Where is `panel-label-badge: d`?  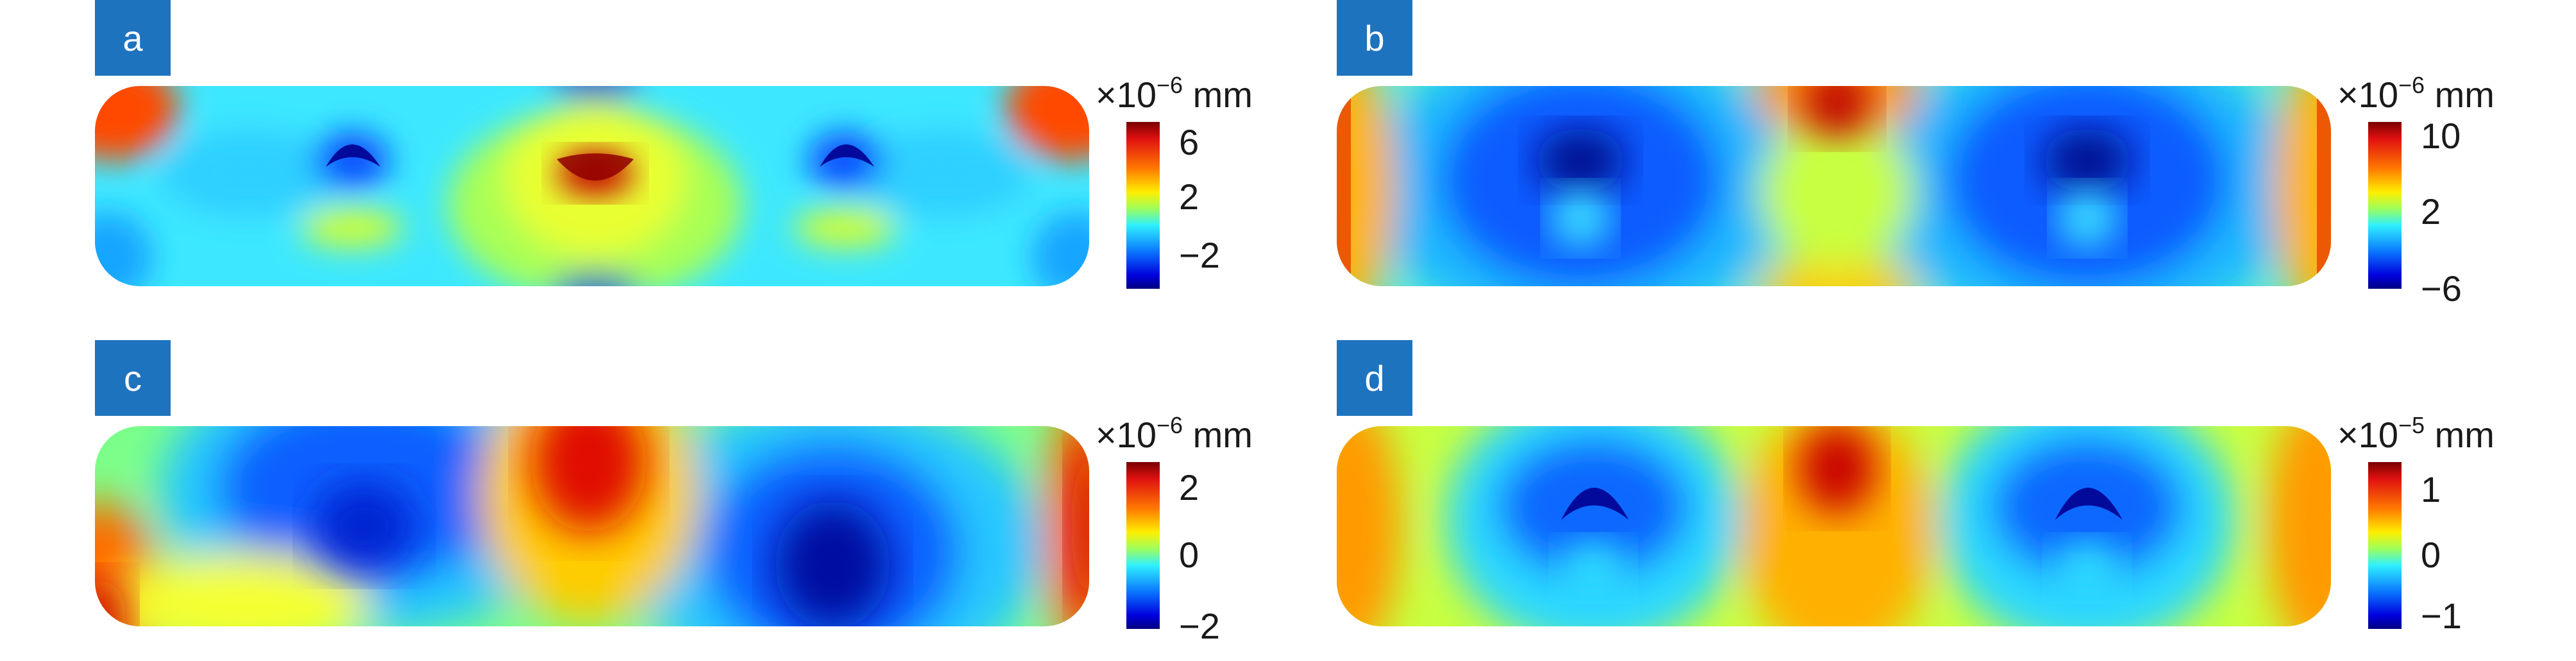 panel-label-badge: d is located at coordinates (1374, 378).